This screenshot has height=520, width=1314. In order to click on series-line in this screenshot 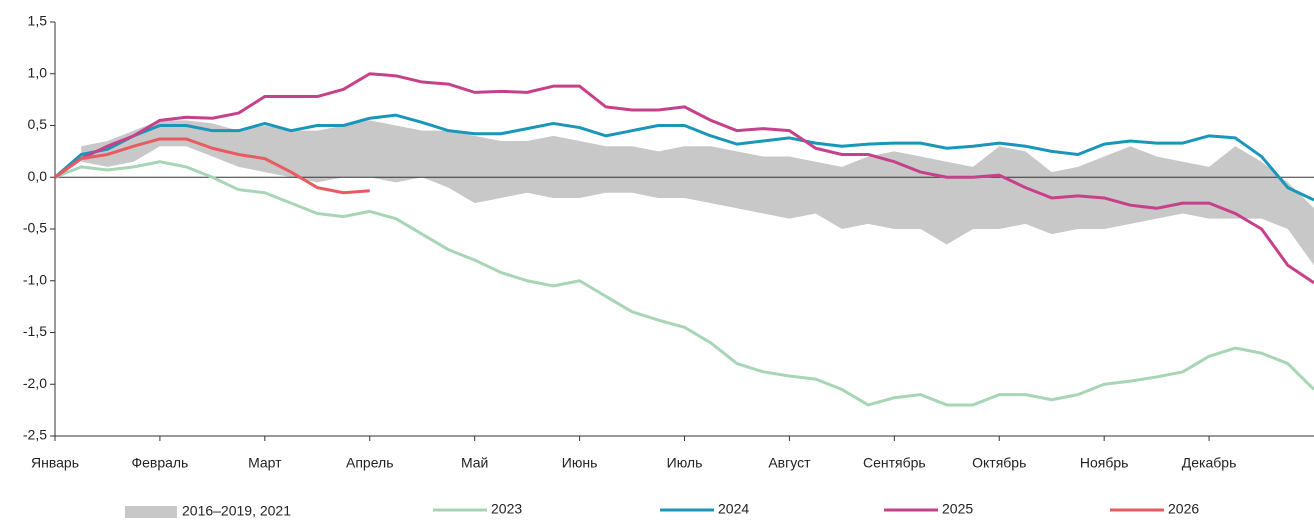, I will do `click(212, 166)`.